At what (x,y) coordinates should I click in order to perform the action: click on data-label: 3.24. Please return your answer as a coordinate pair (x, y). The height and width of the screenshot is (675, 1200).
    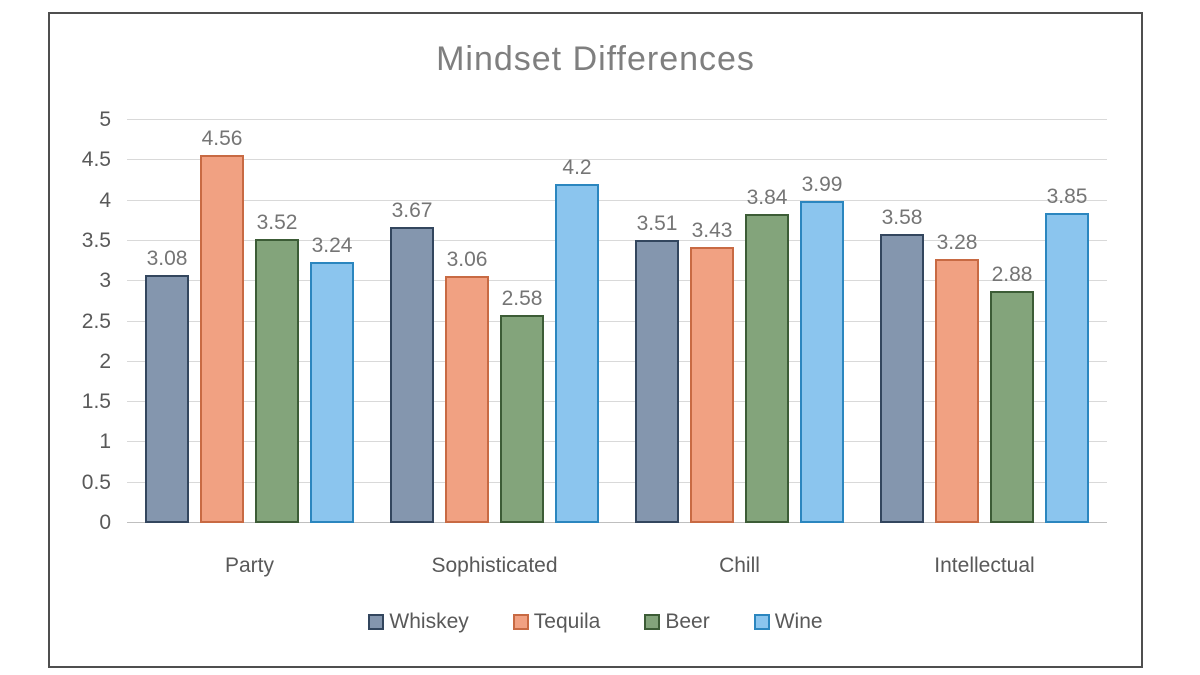
    Looking at the image, I should click on (332, 245).